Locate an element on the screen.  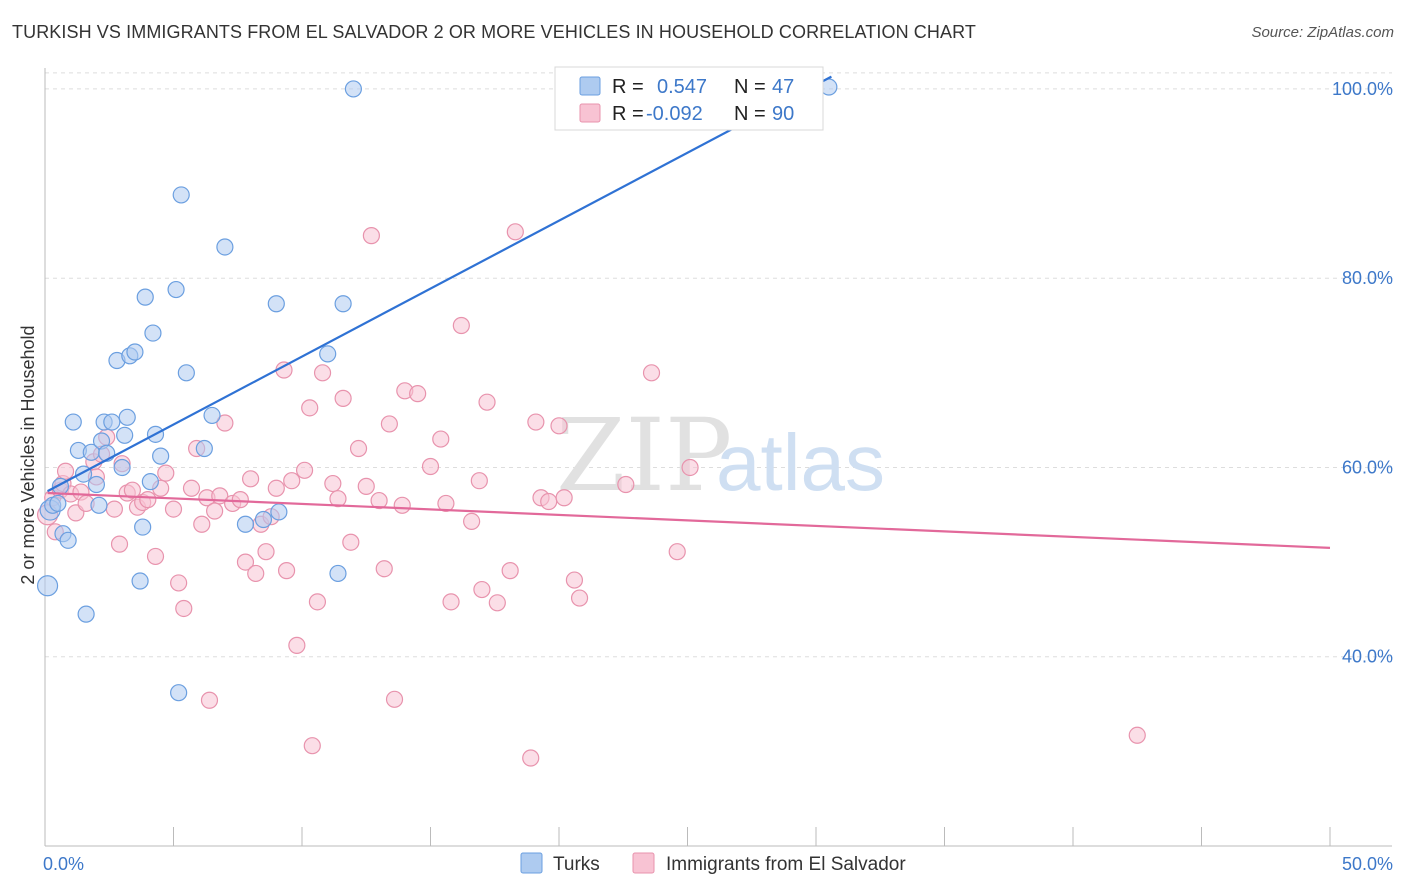
legend-n-value-turks: 47 is located at coordinates (783, 87).